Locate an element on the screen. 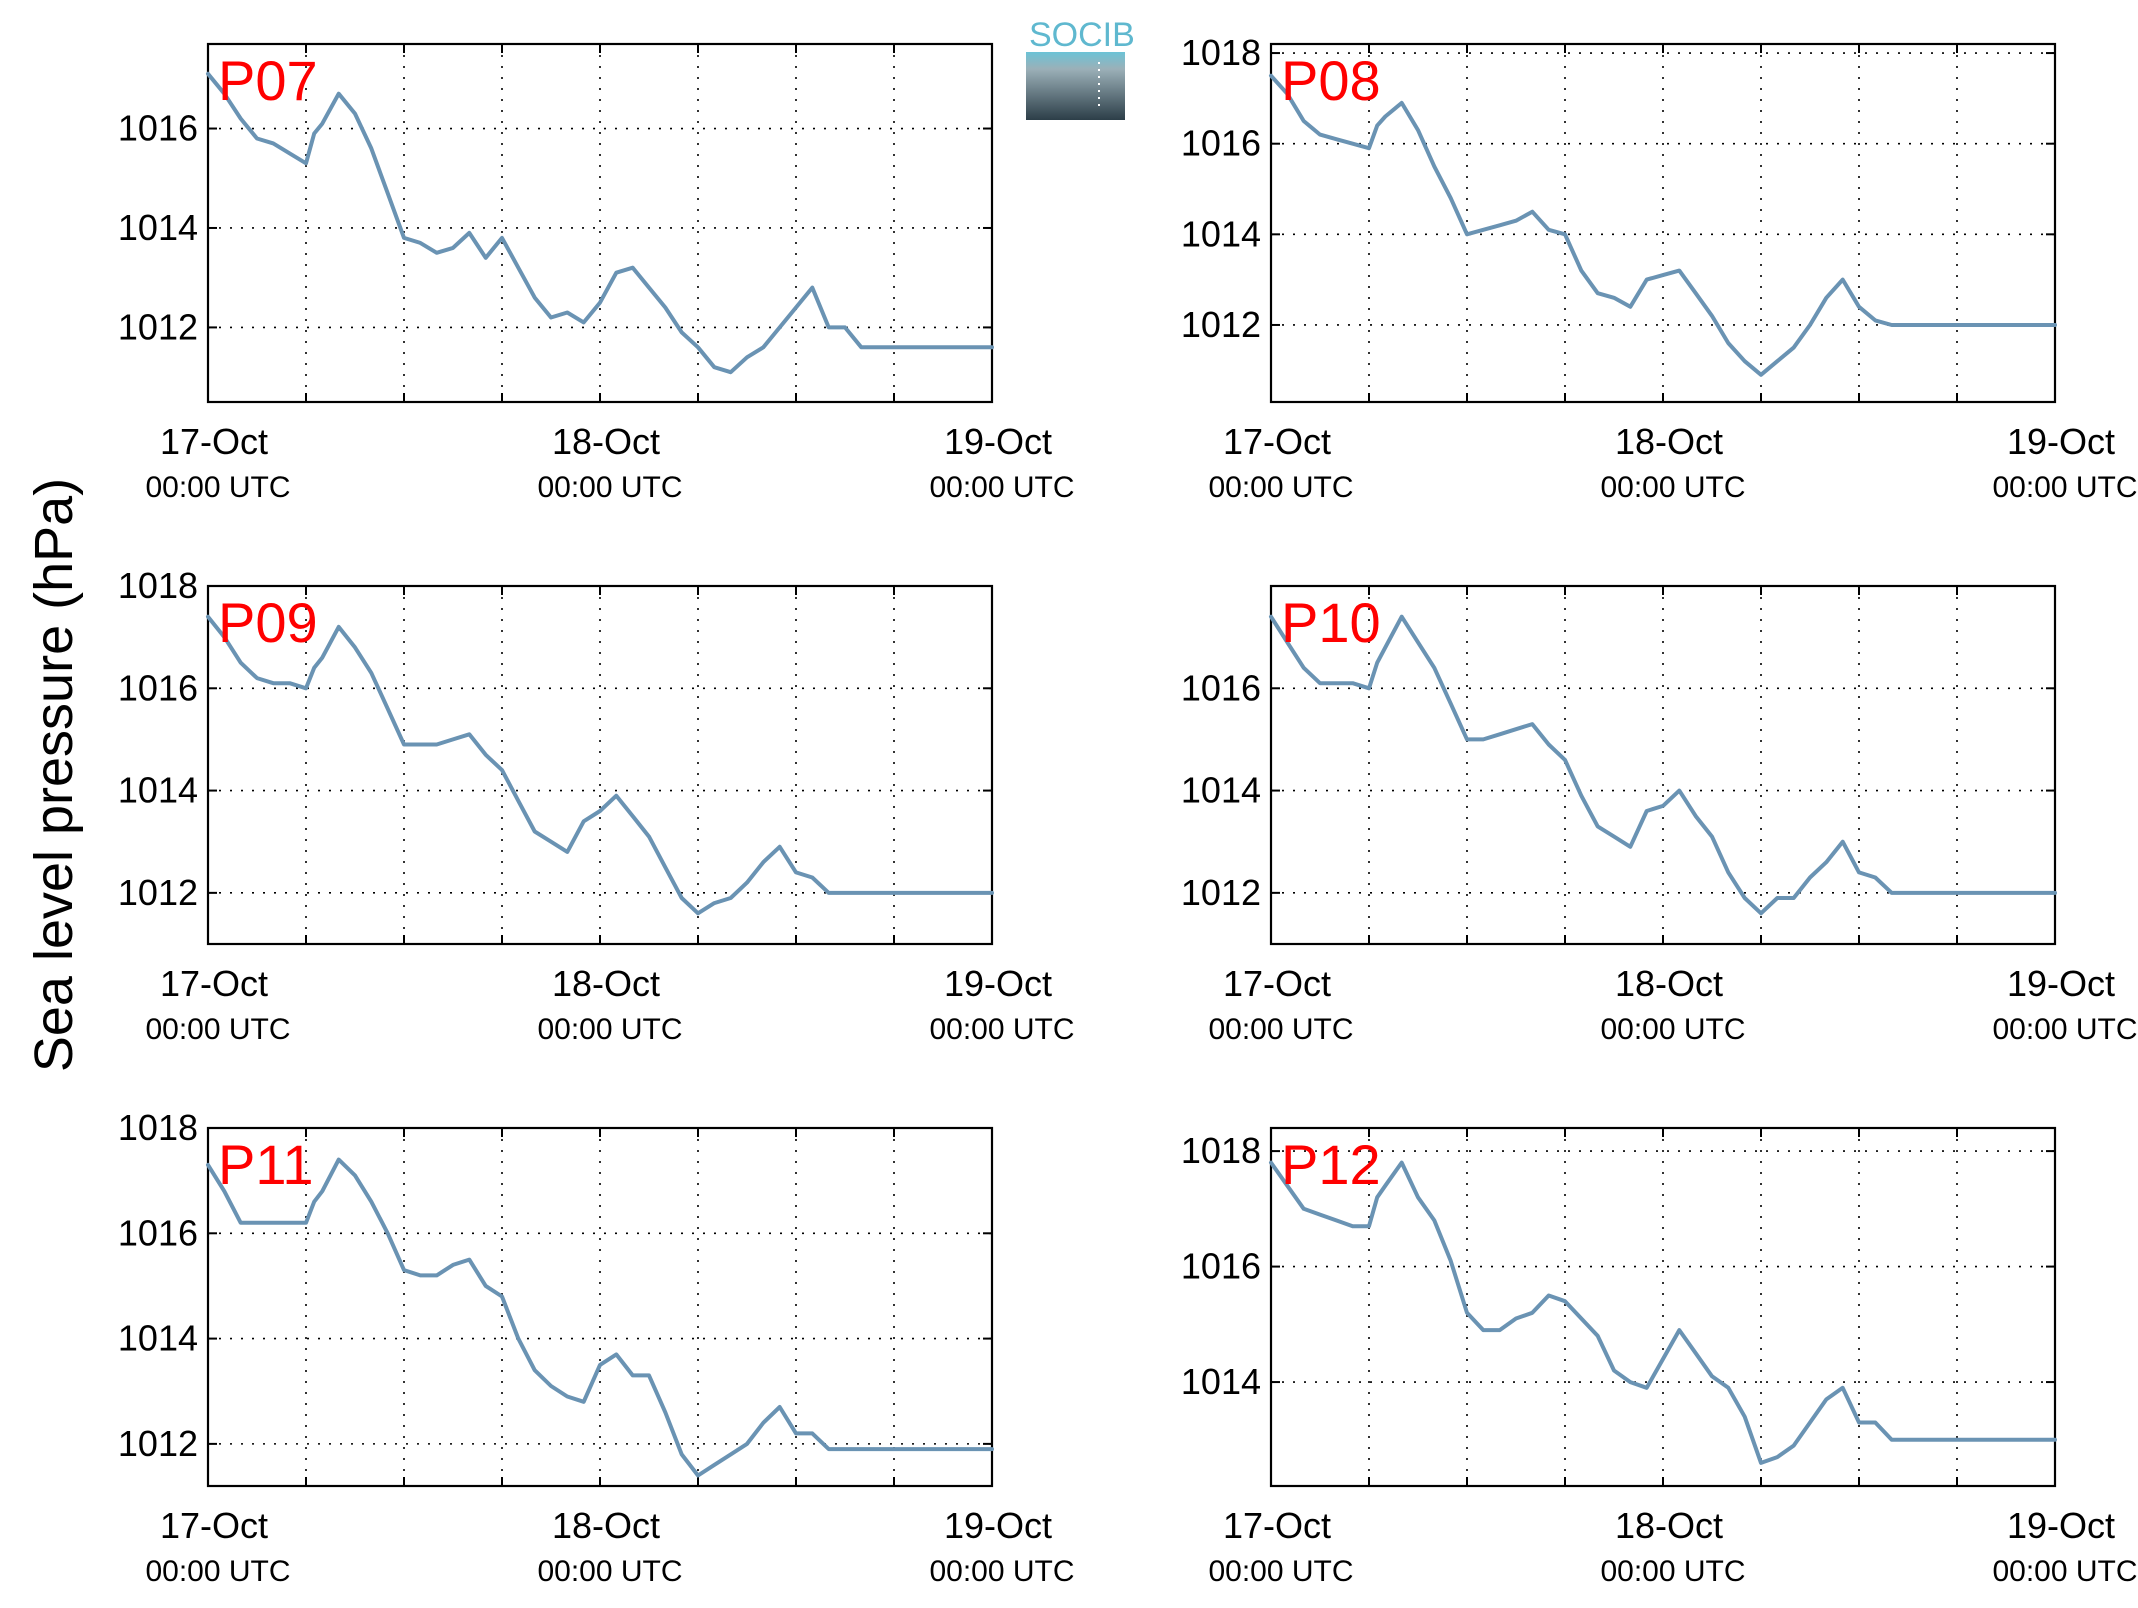 The image size is (2138, 1608). panel-title: P12 is located at coordinates (1331, 1164).